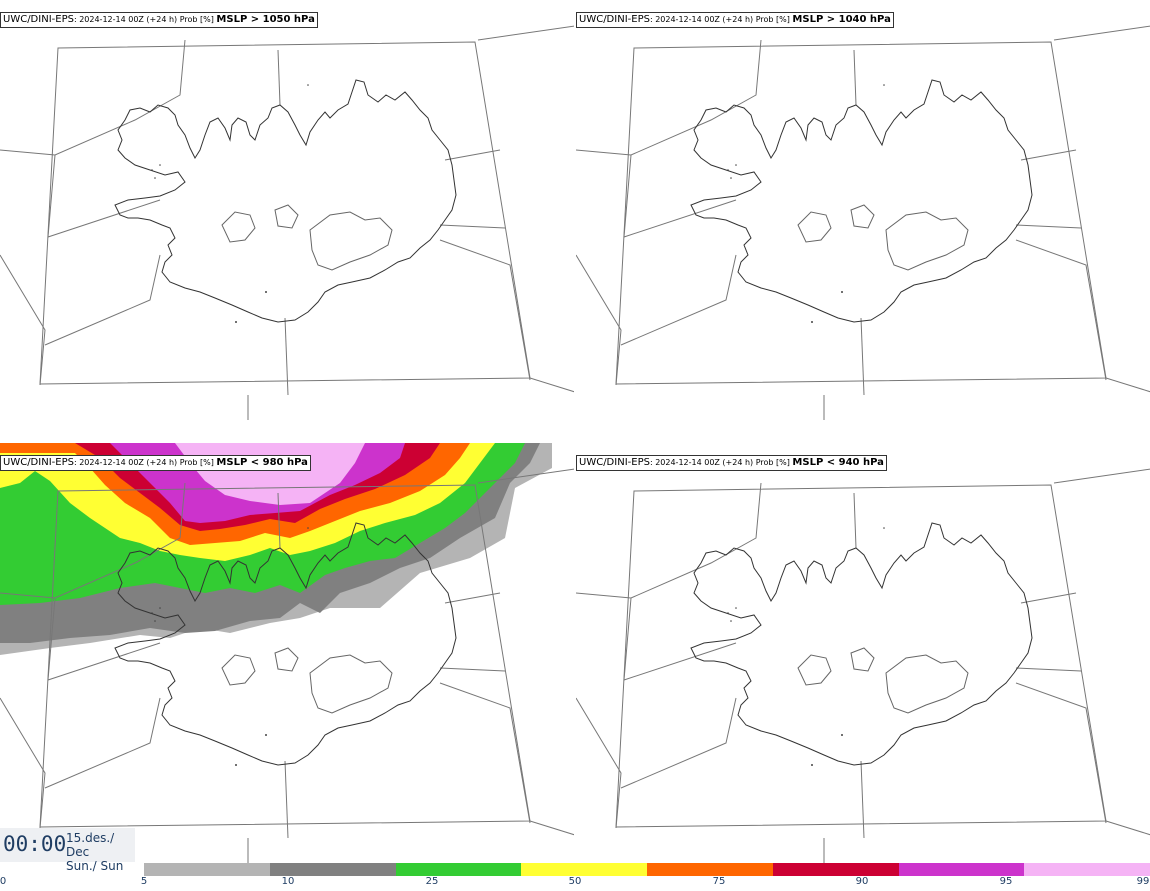  I want to click on valid-time-box: 00:00 15.des./ Dec Sun./ Sun, so click(67, 850).